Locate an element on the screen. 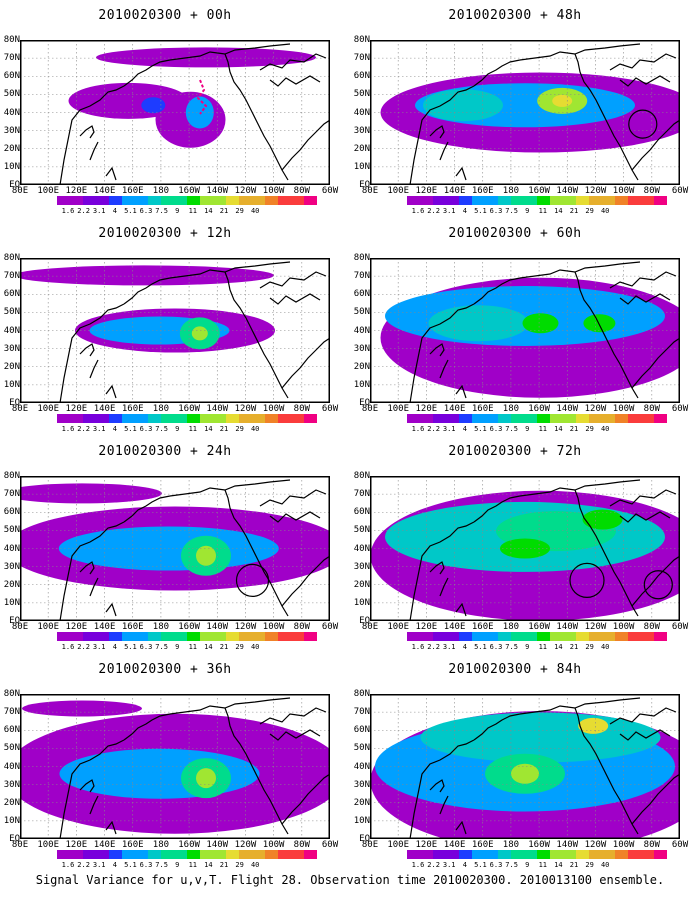  latitude-label: 10N is located at coordinates (361, 820).